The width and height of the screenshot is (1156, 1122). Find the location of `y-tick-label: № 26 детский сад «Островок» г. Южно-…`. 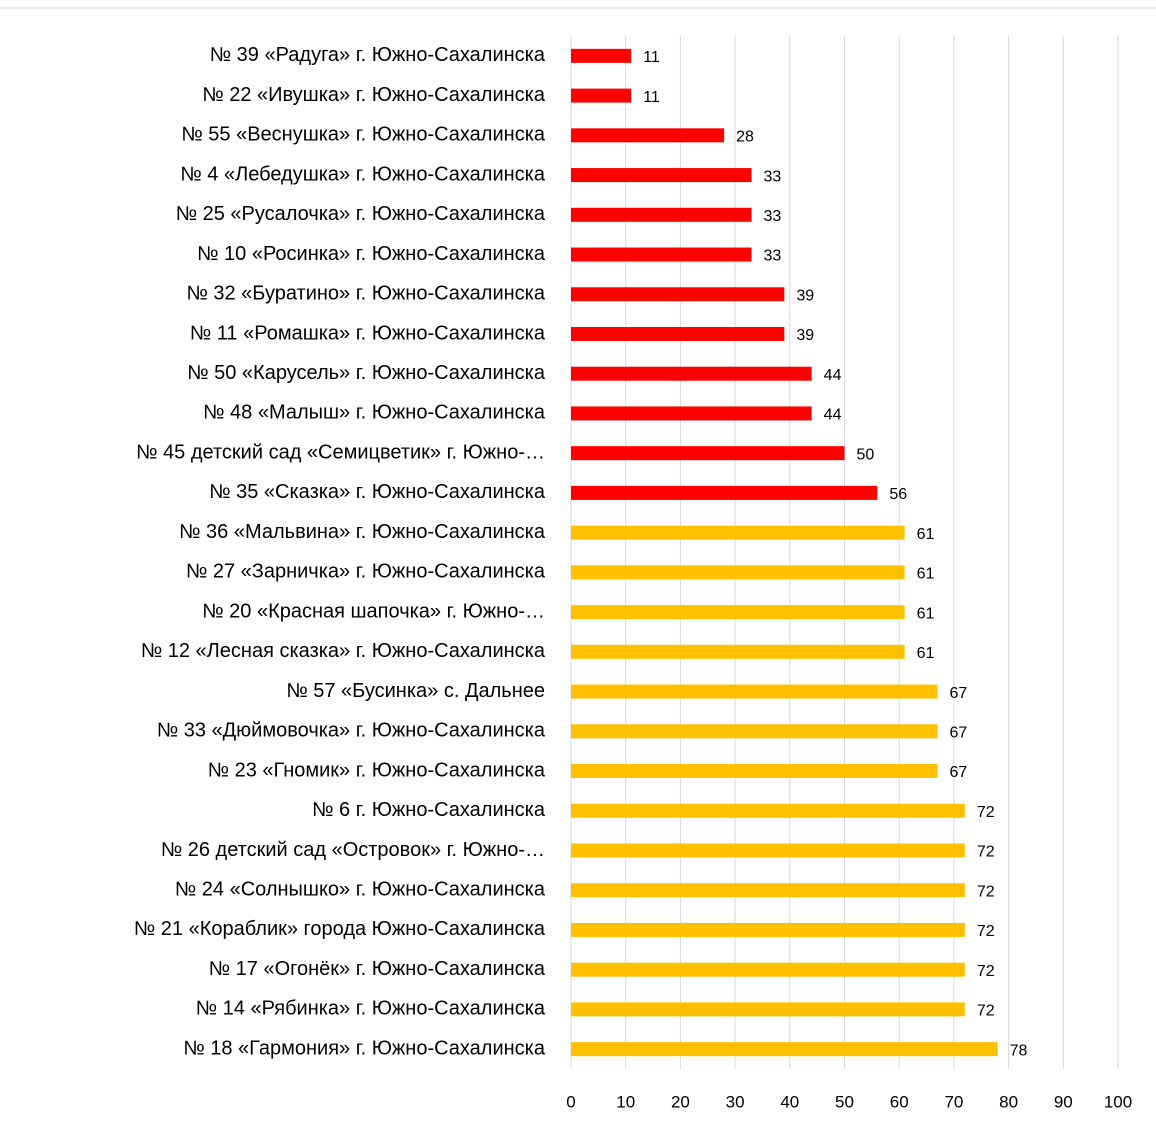

y-tick-label: № 26 детский сад «Островок» г. Южно-… is located at coordinates (353, 850).